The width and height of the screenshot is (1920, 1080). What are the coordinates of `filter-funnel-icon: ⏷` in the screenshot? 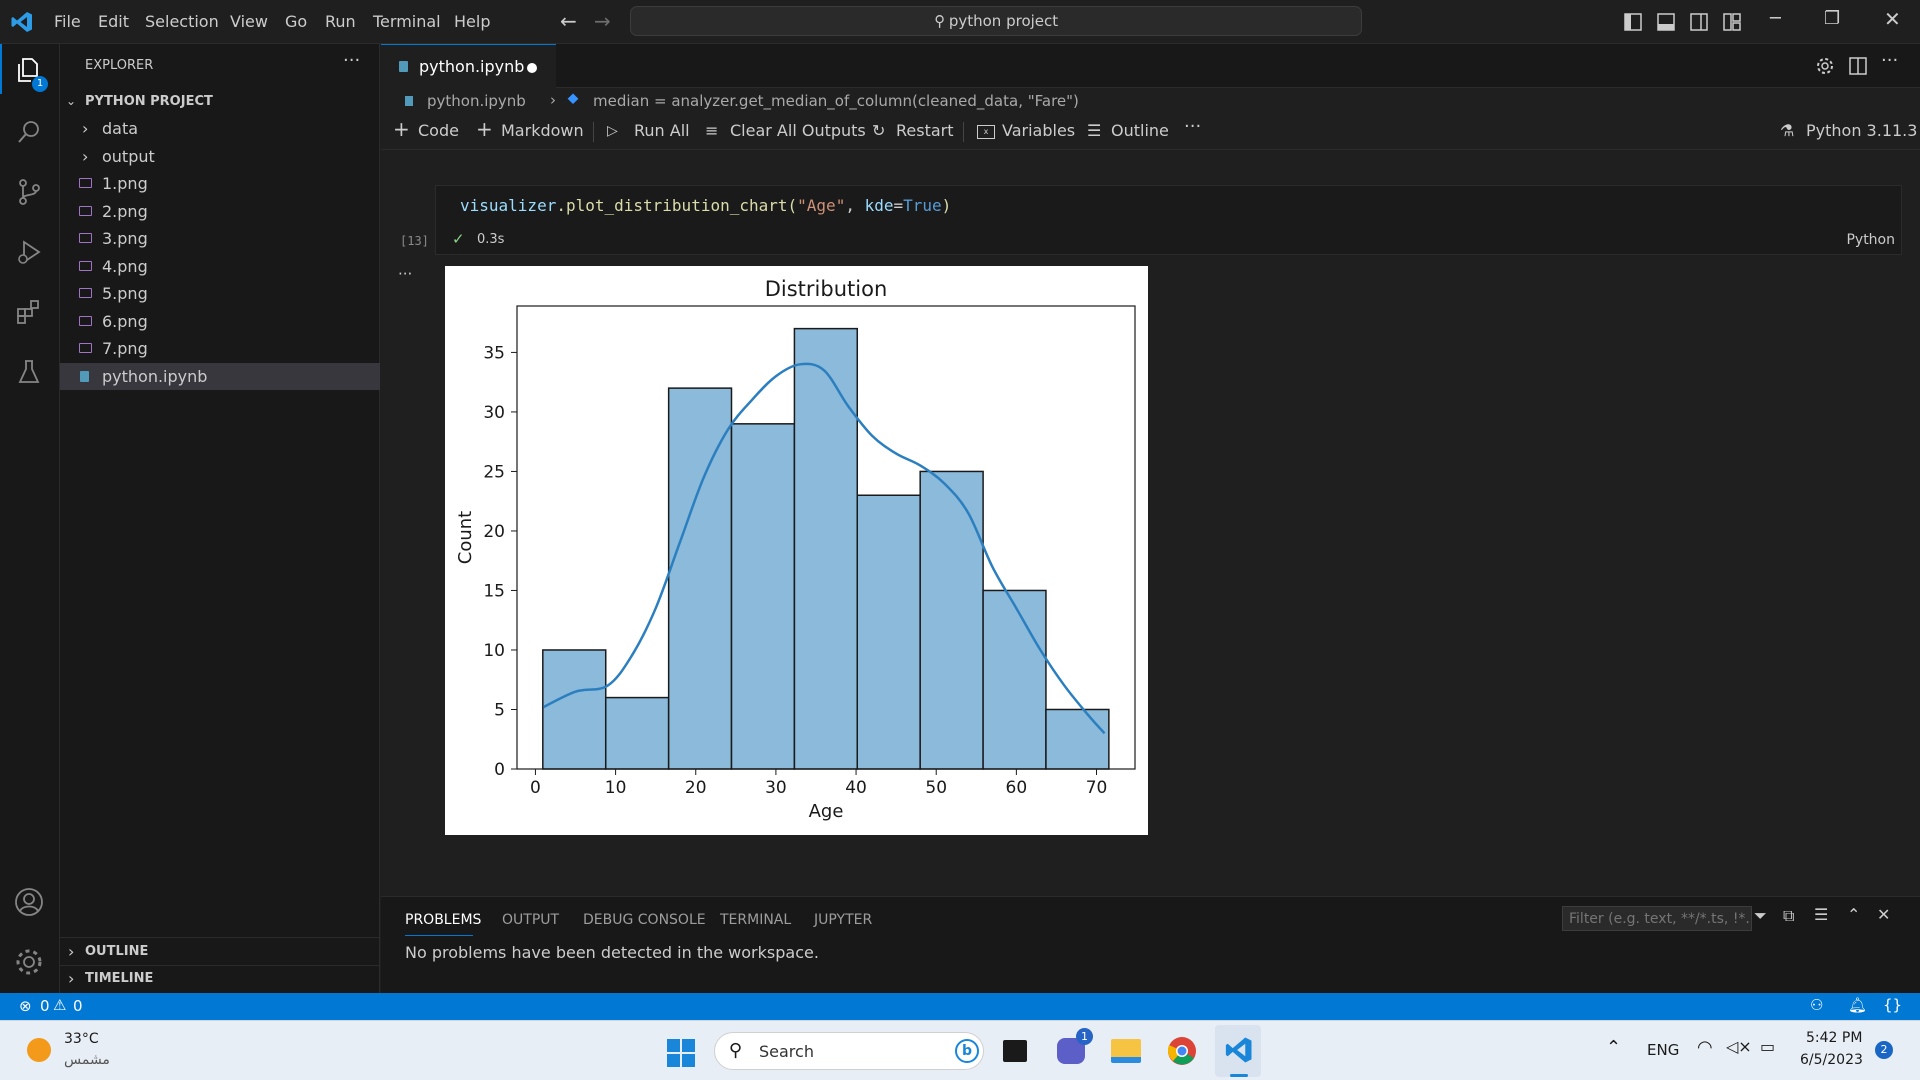 It's located at (1760, 915).